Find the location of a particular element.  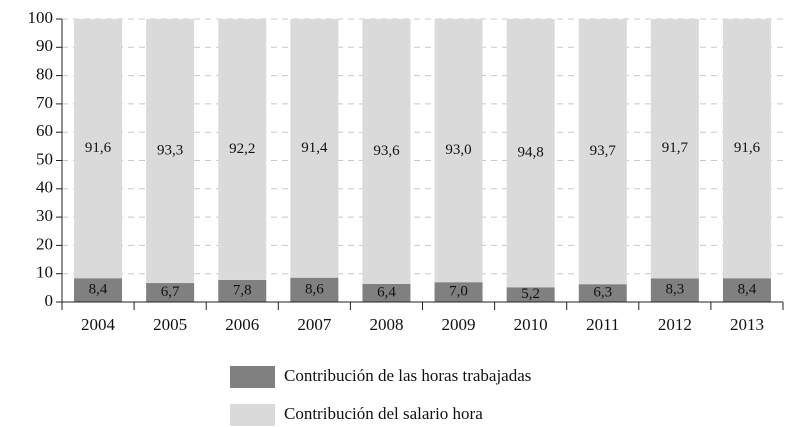

y-tick-label: 20 is located at coordinates (44, 243).